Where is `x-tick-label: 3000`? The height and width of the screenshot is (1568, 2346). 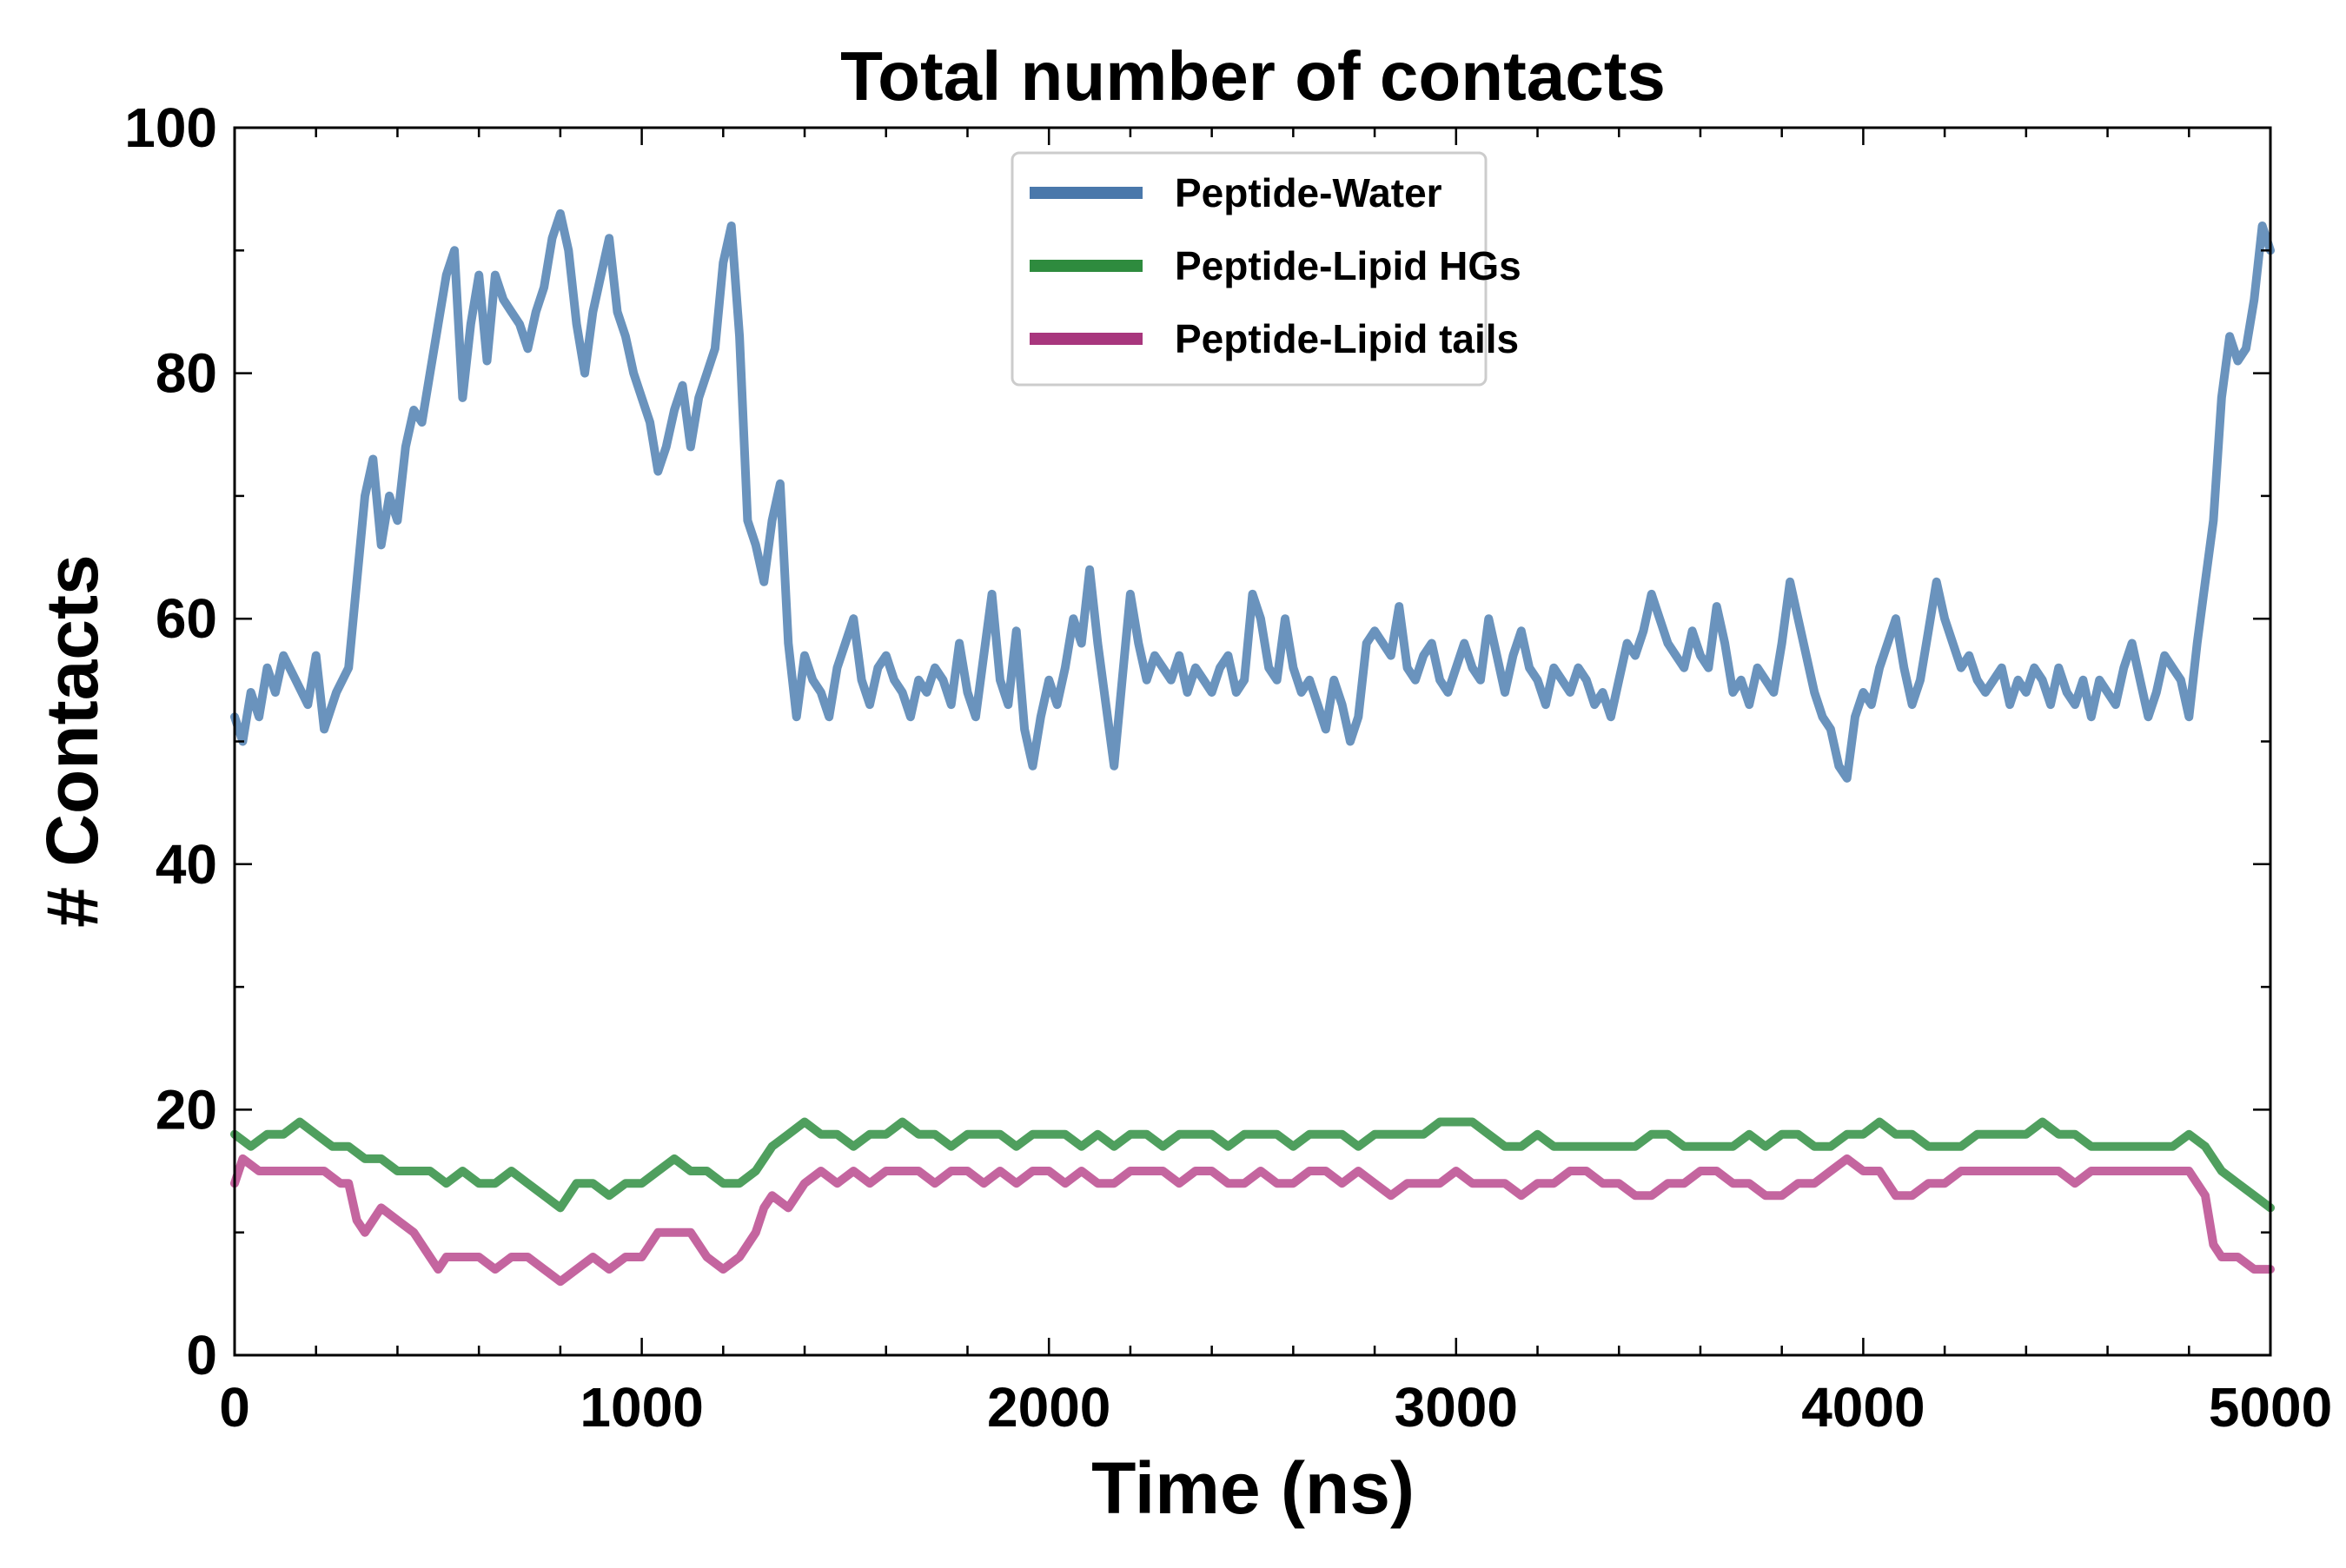 x-tick-label: 3000 is located at coordinates (1456, 1407).